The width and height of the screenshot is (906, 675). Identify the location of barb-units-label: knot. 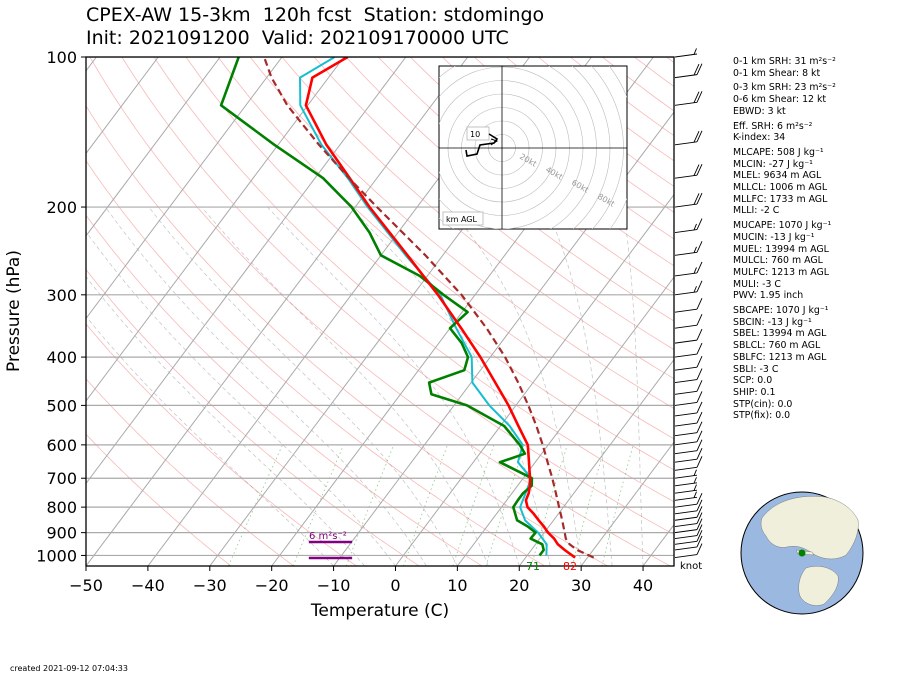
(691, 566).